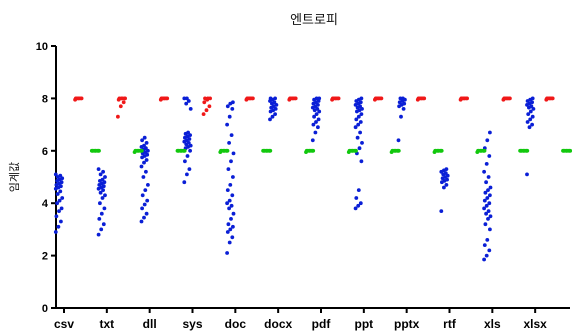  Describe the element at coordinates (275, 114) in the screenshot. I see `point-blue-docx` at that location.